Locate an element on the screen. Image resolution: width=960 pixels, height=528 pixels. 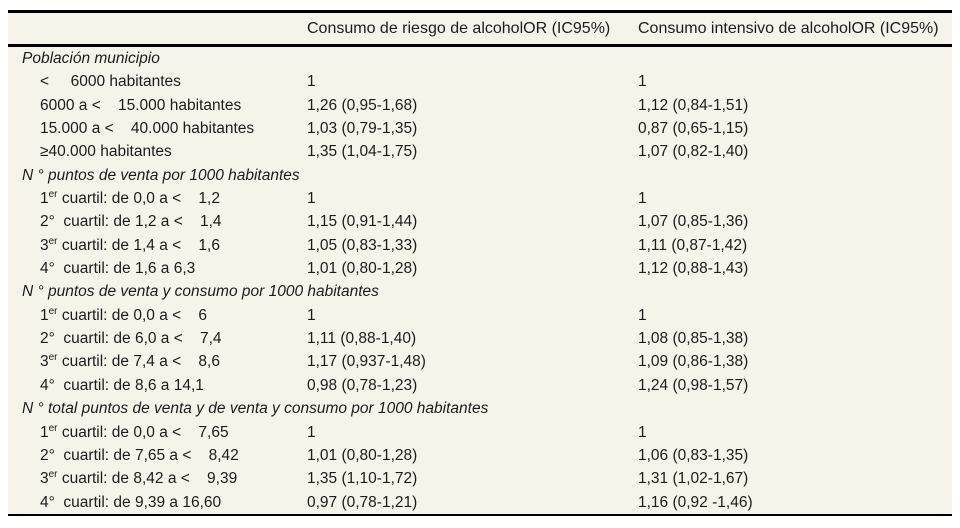
row-label: 1er cuartil: de 0,0 a < 7,65 is located at coordinates (134, 432).